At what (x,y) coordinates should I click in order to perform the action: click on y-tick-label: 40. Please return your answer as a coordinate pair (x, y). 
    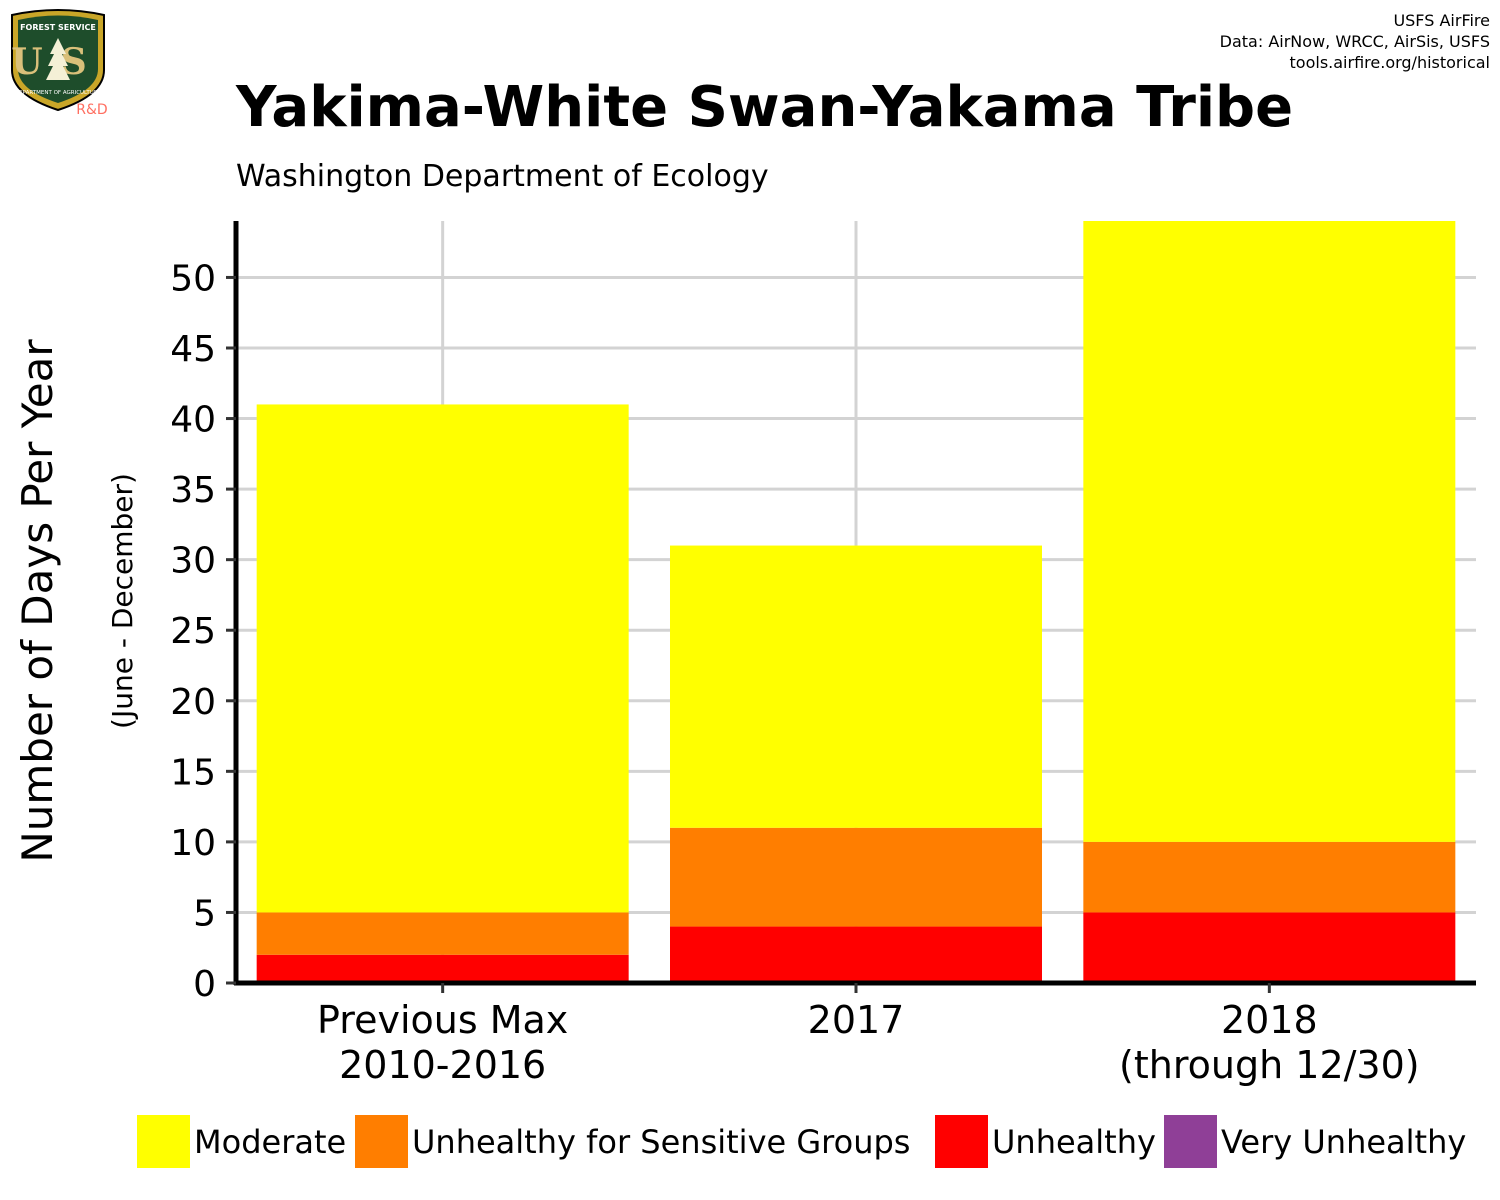
    Looking at the image, I should click on (193, 420).